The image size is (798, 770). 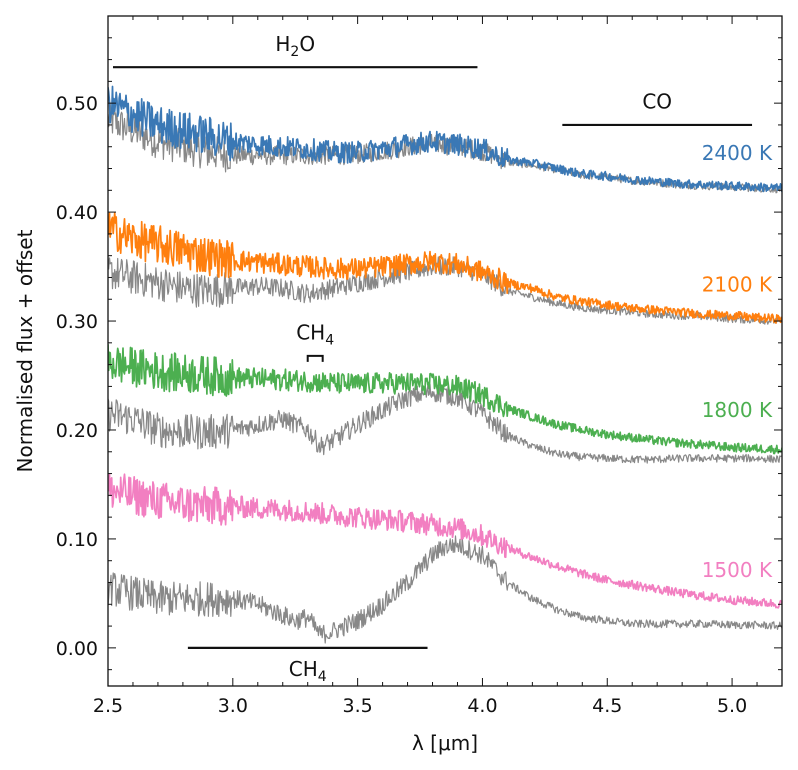 I want to click on temperature-label: 2100 K, so click(x=737, y=285).